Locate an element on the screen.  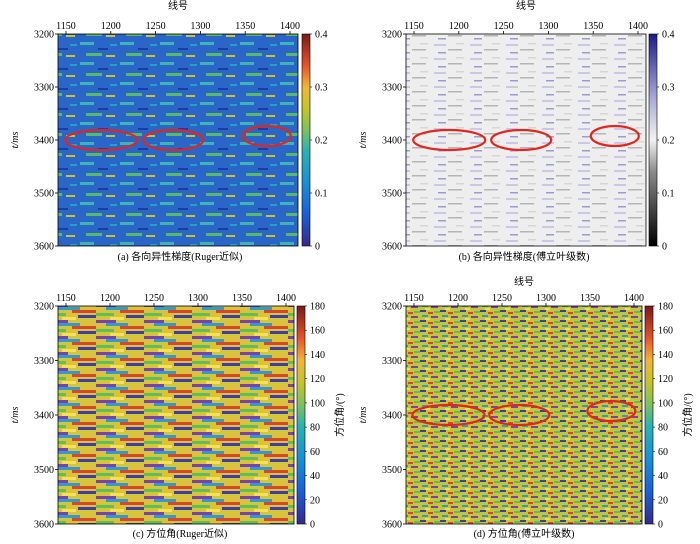
colorbar-tick-label: 100 is located at coordinates (317, 403).